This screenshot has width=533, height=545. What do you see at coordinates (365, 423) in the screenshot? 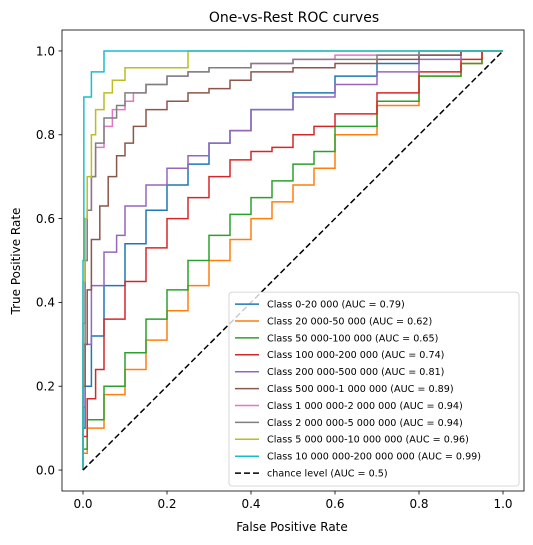
I see `legend-entry: Class 2 000 000-5 000 000 (AUC = 0.94)` at bounding box center [365, 423].